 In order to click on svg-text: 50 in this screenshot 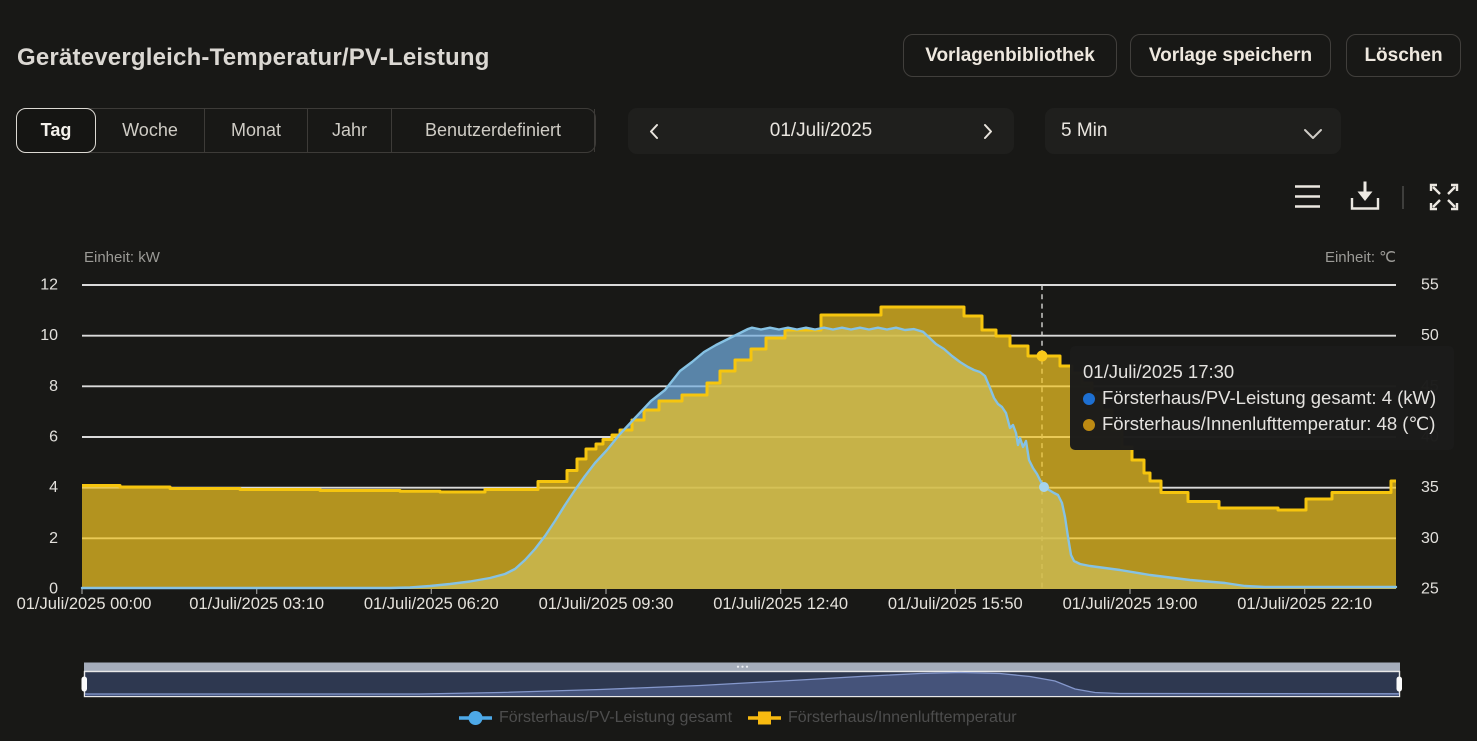, I will do `click(1430, 335)`.